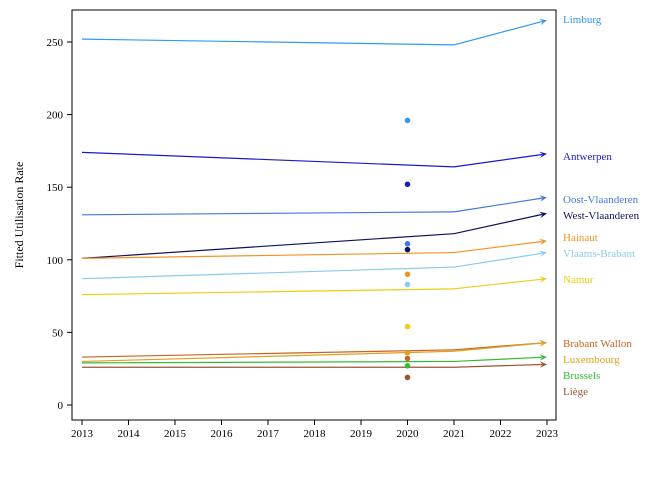 This screenshot has width=672, height=485. Describe the element at coordinates (498, 33) in the screenshot. I see `series-arrow-shaft-limburg` at that location.